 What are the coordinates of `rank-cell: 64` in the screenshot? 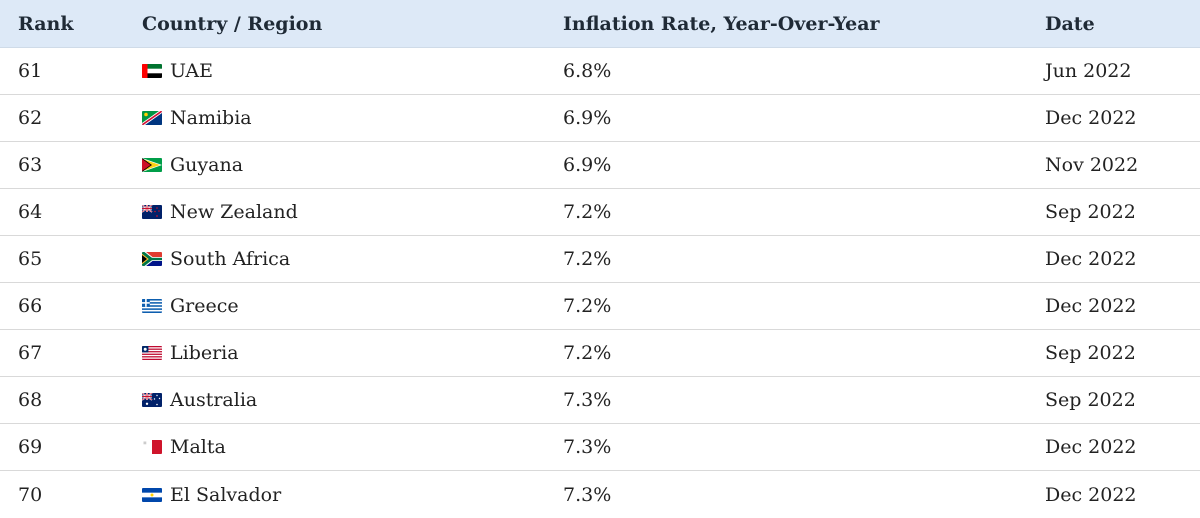 It's located at (30, 212).